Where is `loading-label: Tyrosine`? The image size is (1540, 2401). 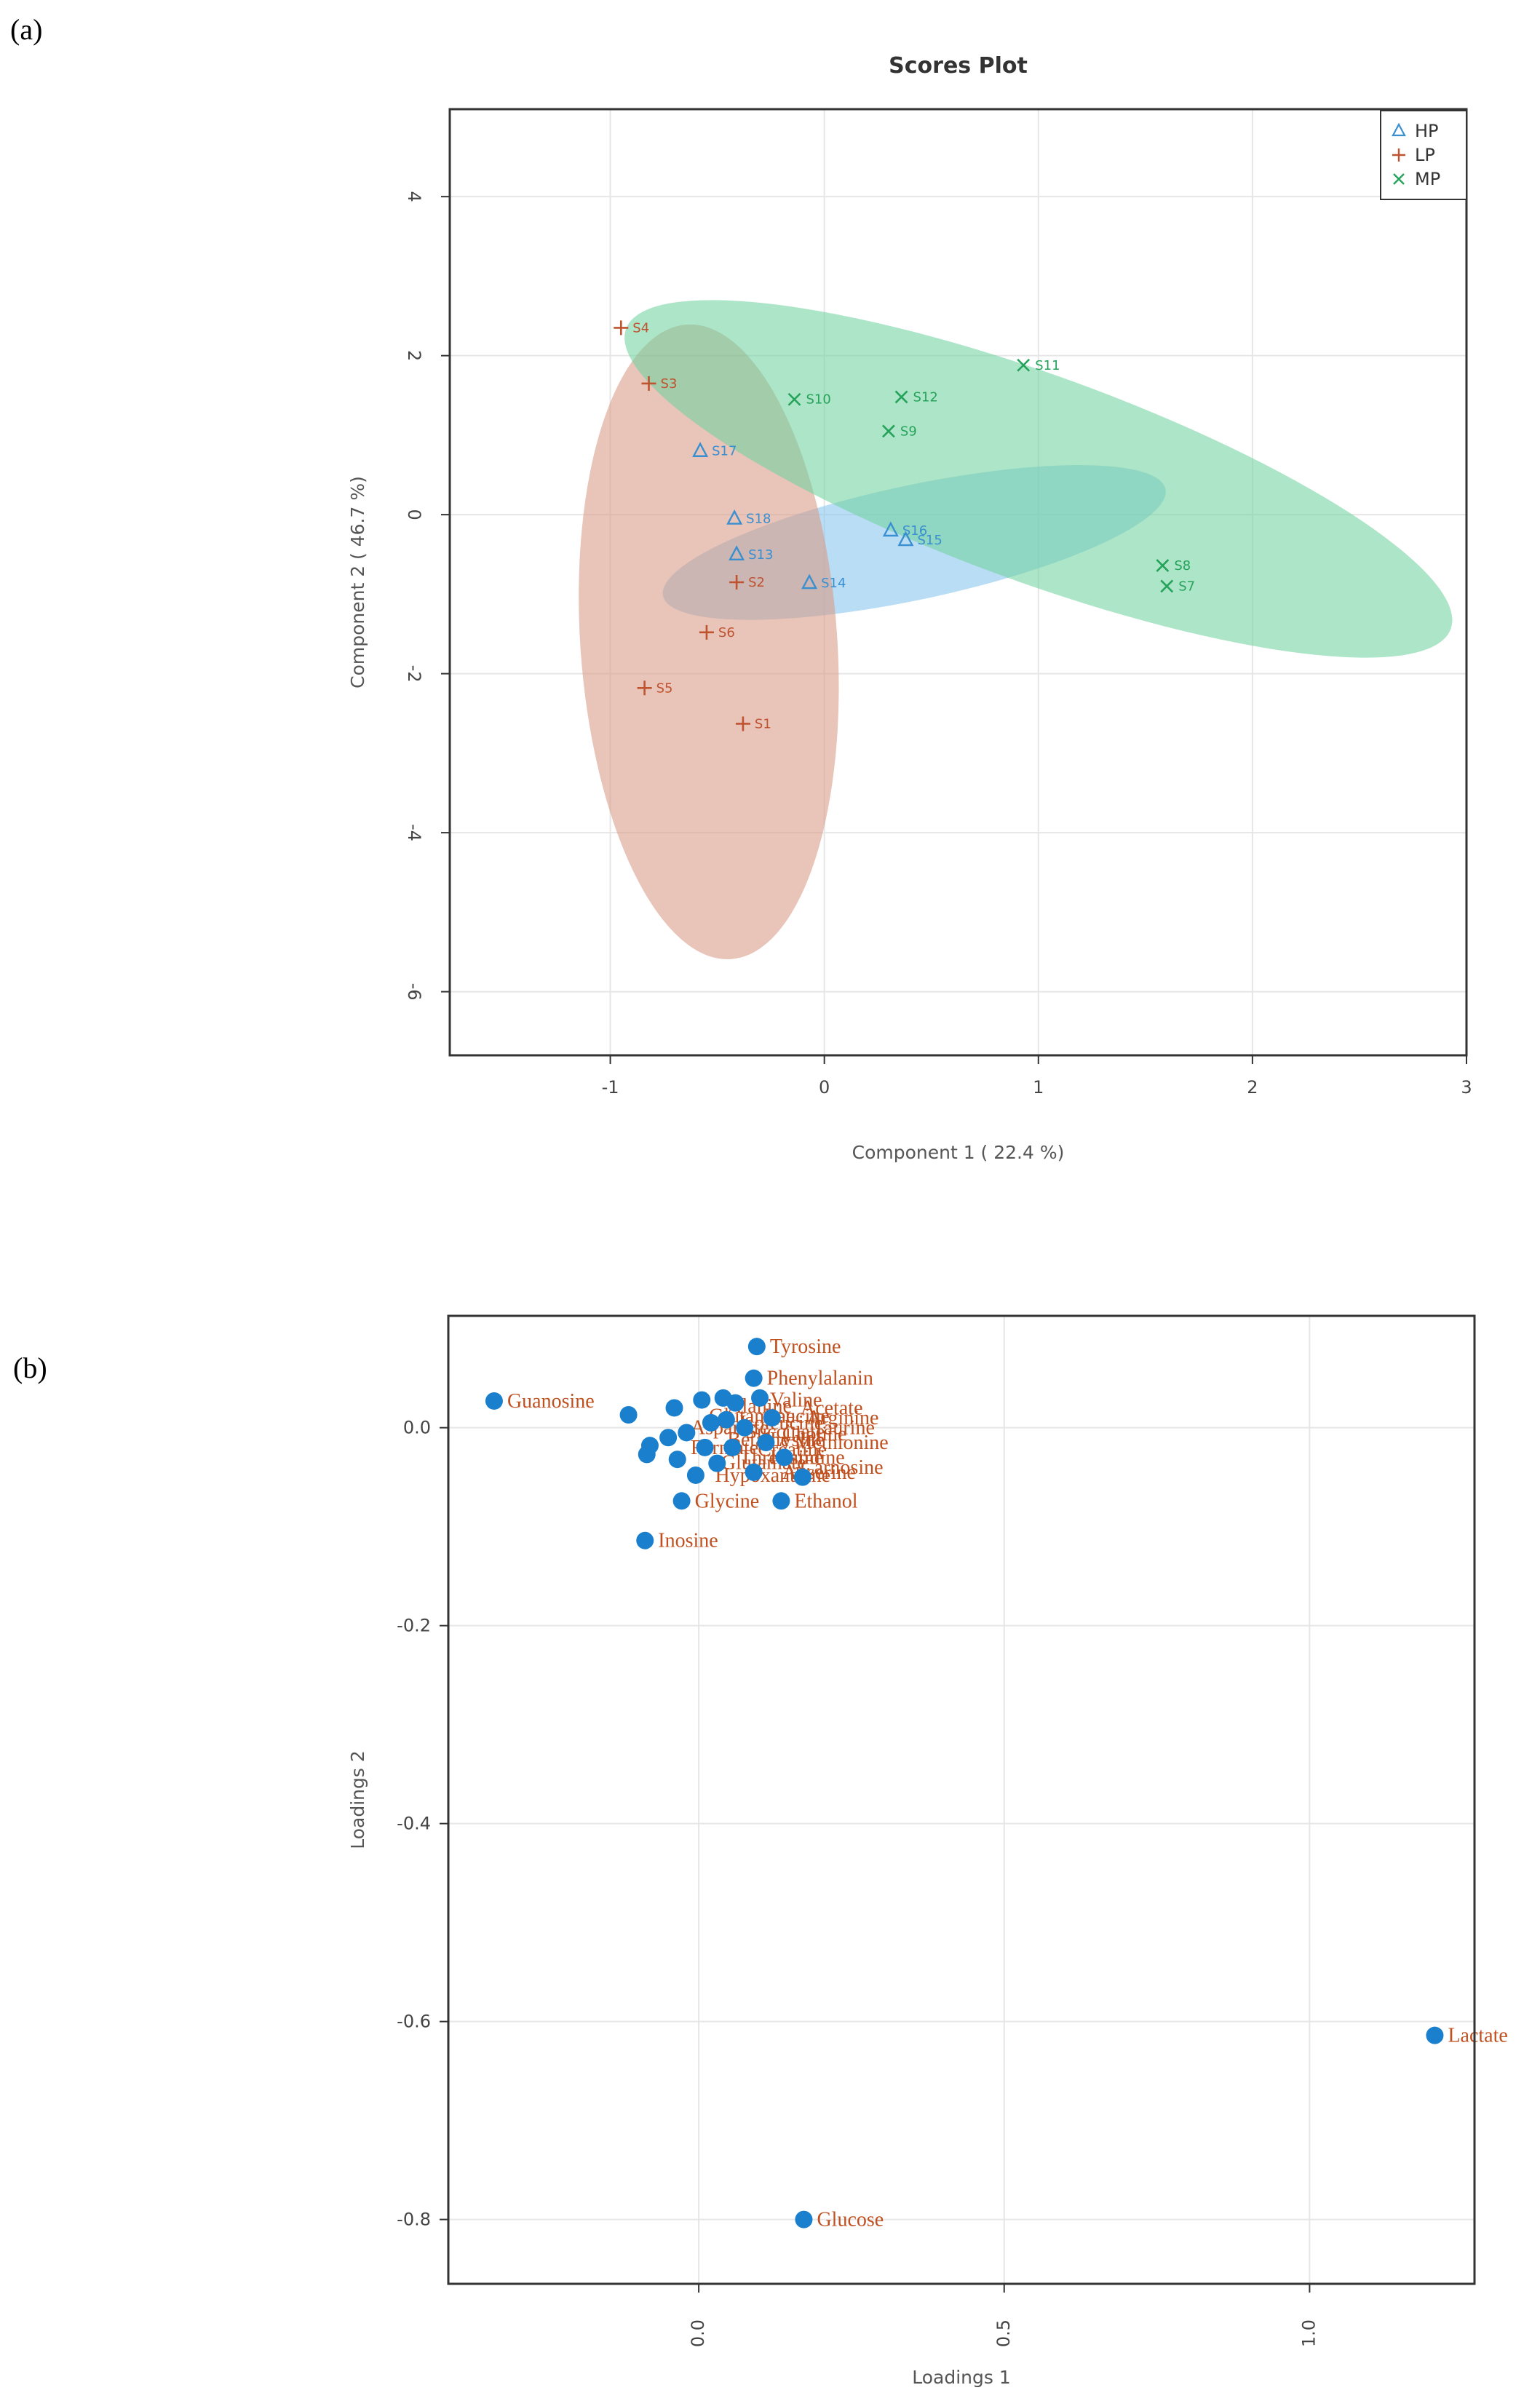
loading-label: Tyrosine is located at coordinates (805, 1347).